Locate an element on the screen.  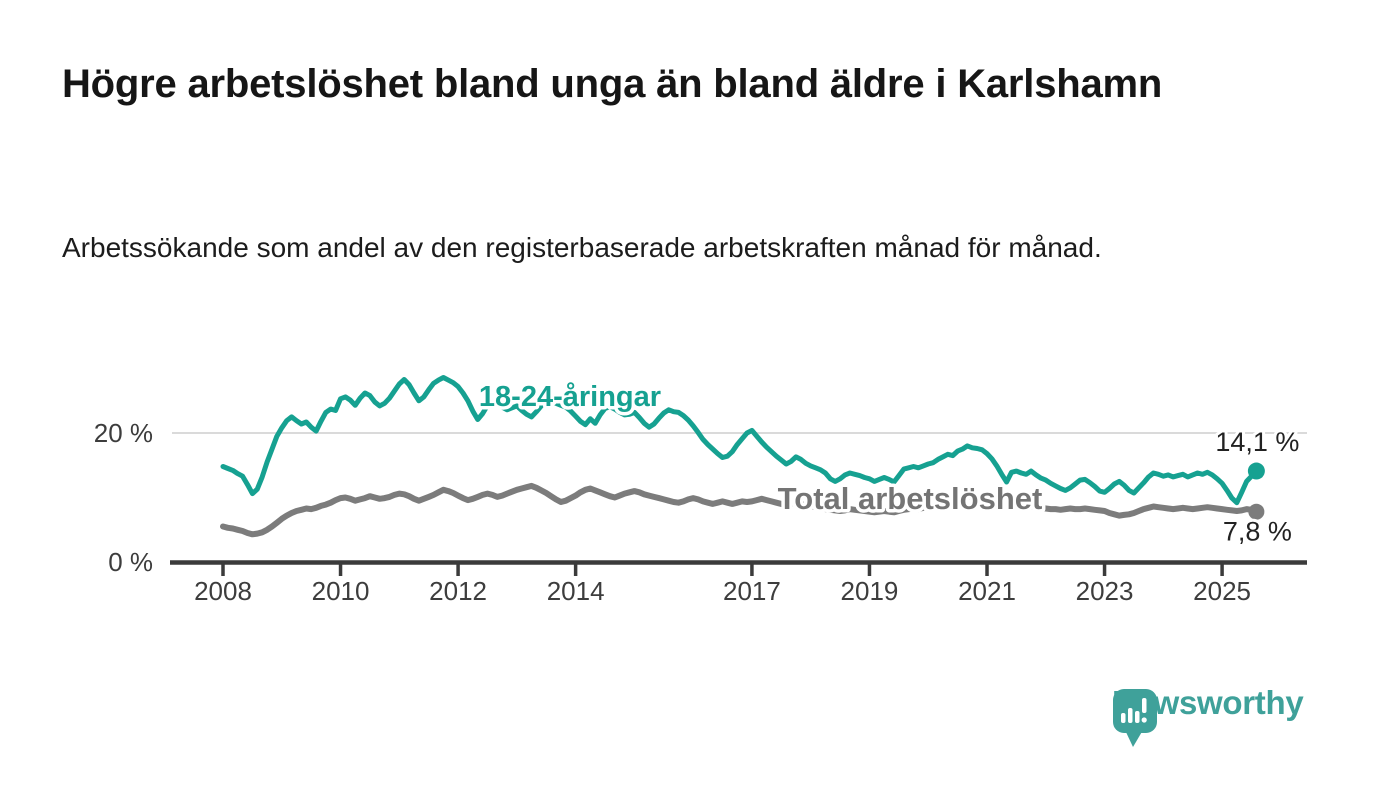
youth-series-line is located at coordinates (739, 440).